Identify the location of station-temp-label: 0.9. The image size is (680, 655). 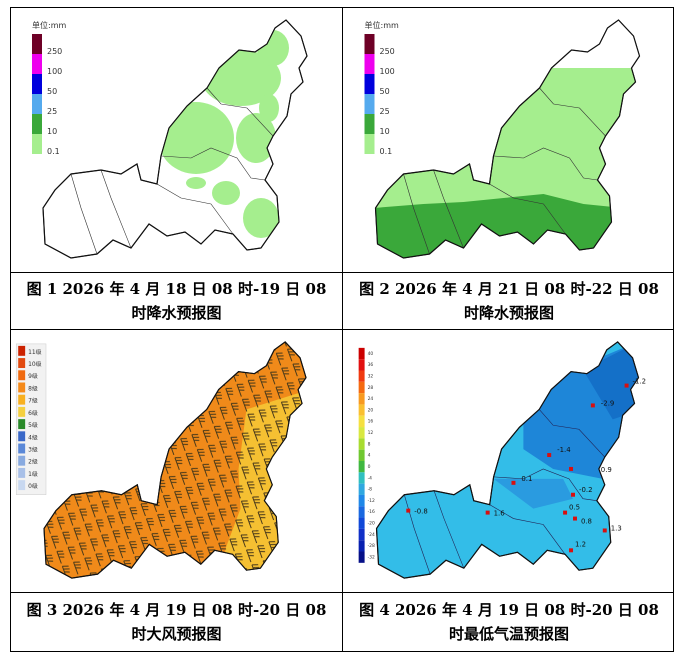
(606, 470).